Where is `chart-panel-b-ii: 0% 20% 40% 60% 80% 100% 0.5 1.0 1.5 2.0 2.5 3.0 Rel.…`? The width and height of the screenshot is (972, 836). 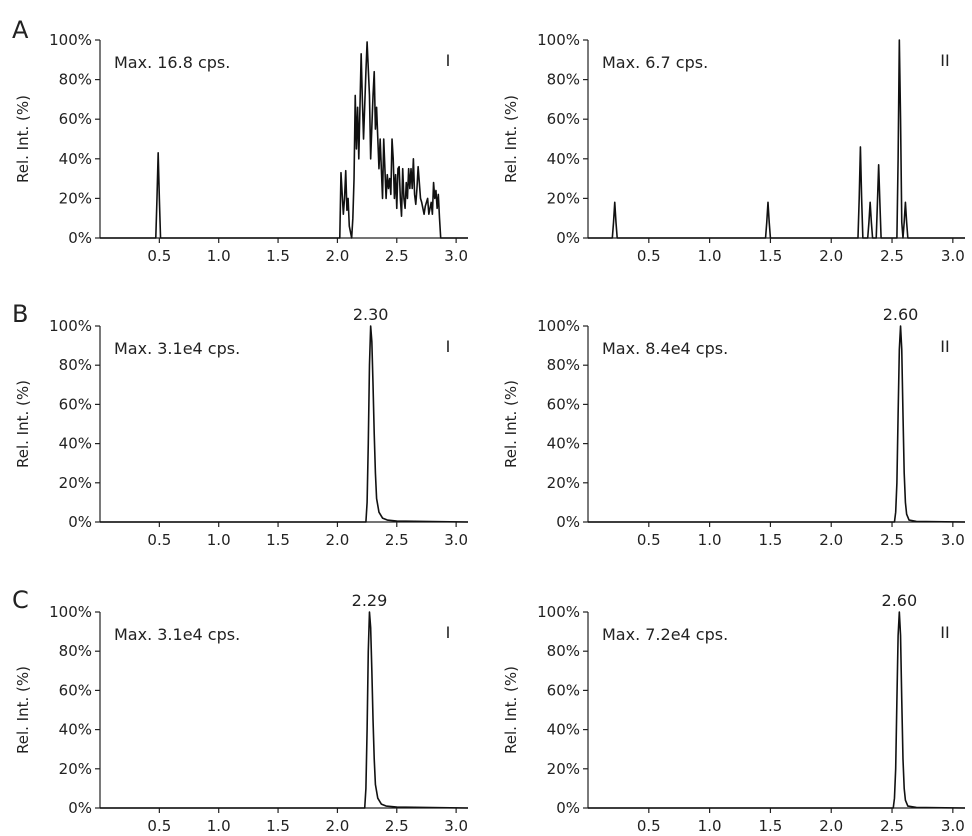
chart-panel-b-ii: 0% 20% 40% 60% 80% 100% 0.5 1.0 1.5 2.0 2.5 3.0 Rel.… is located at coordinates (734, 427).